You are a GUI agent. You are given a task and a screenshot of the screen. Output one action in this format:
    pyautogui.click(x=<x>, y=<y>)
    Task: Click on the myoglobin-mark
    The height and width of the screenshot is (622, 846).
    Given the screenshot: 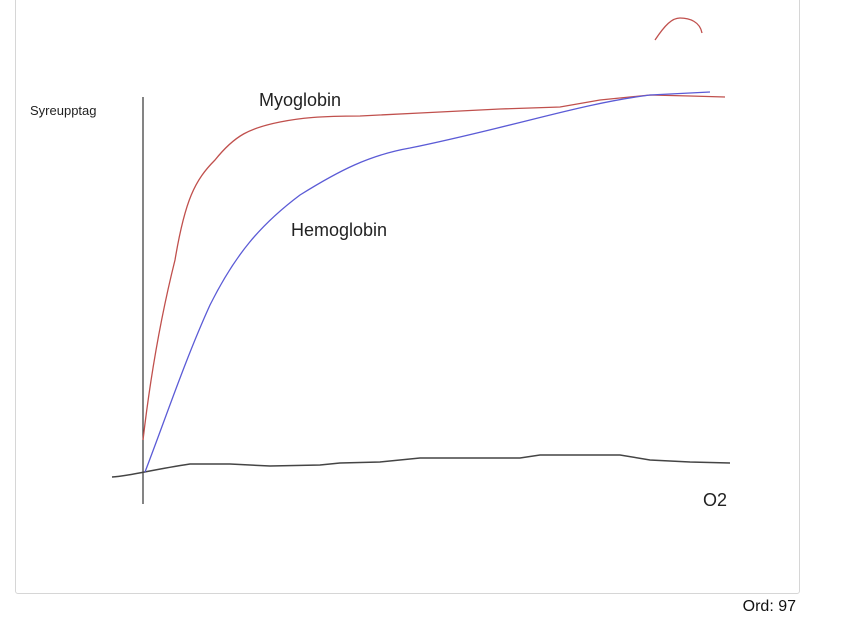 What is the action you would take?
    pyautogui.click(x=678, y=29)
    